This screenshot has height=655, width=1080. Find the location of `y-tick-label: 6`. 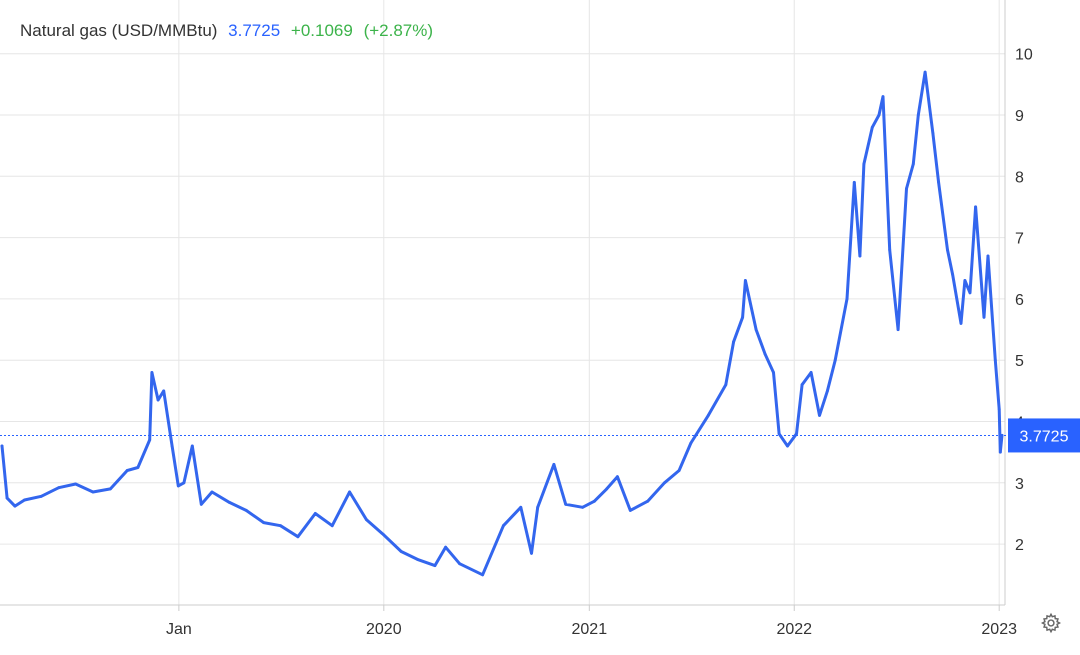

y-tick-label: 6 is located at coordinates (1019, 300).